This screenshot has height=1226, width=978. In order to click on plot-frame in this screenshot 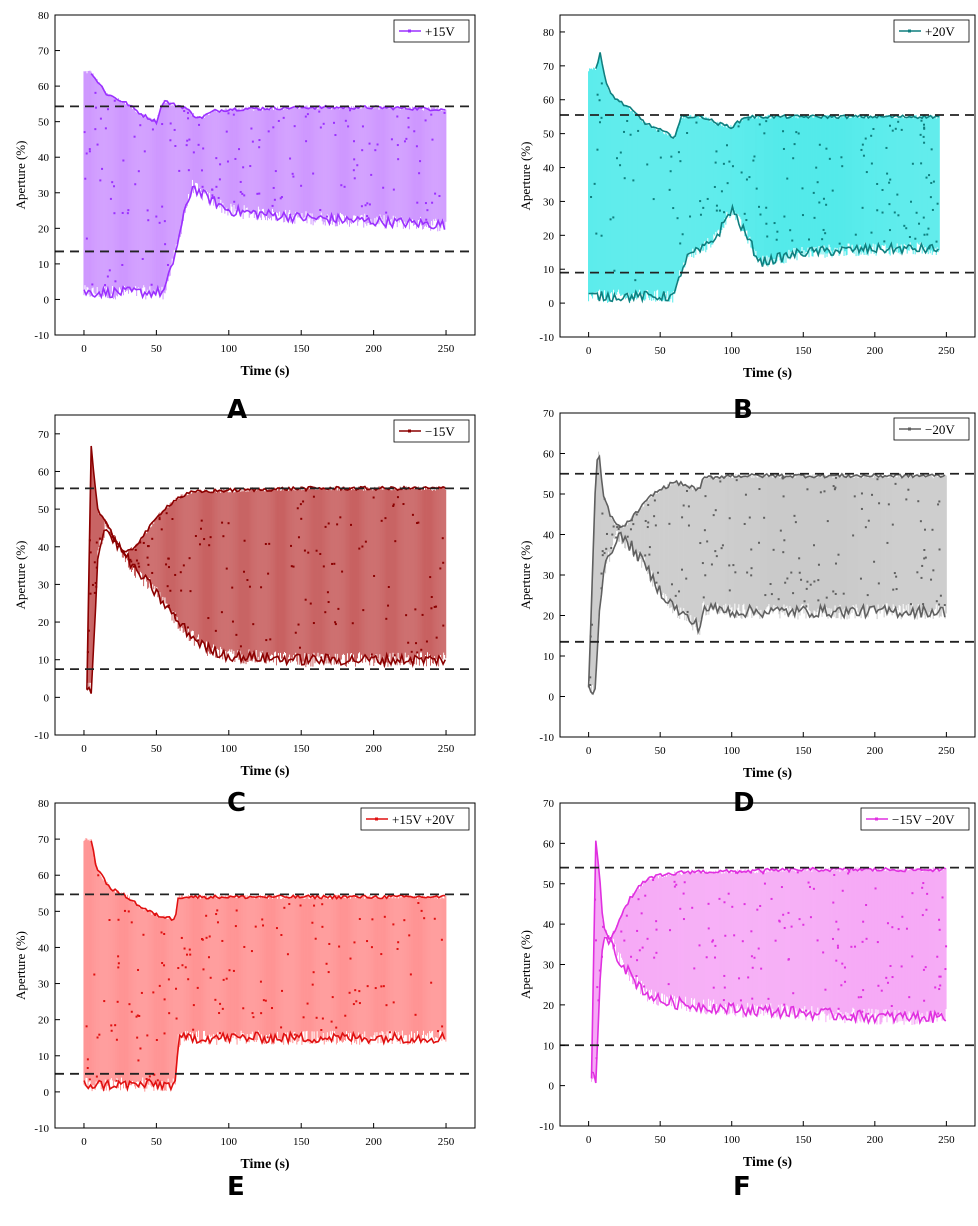, I will do `click(265, 175)`.